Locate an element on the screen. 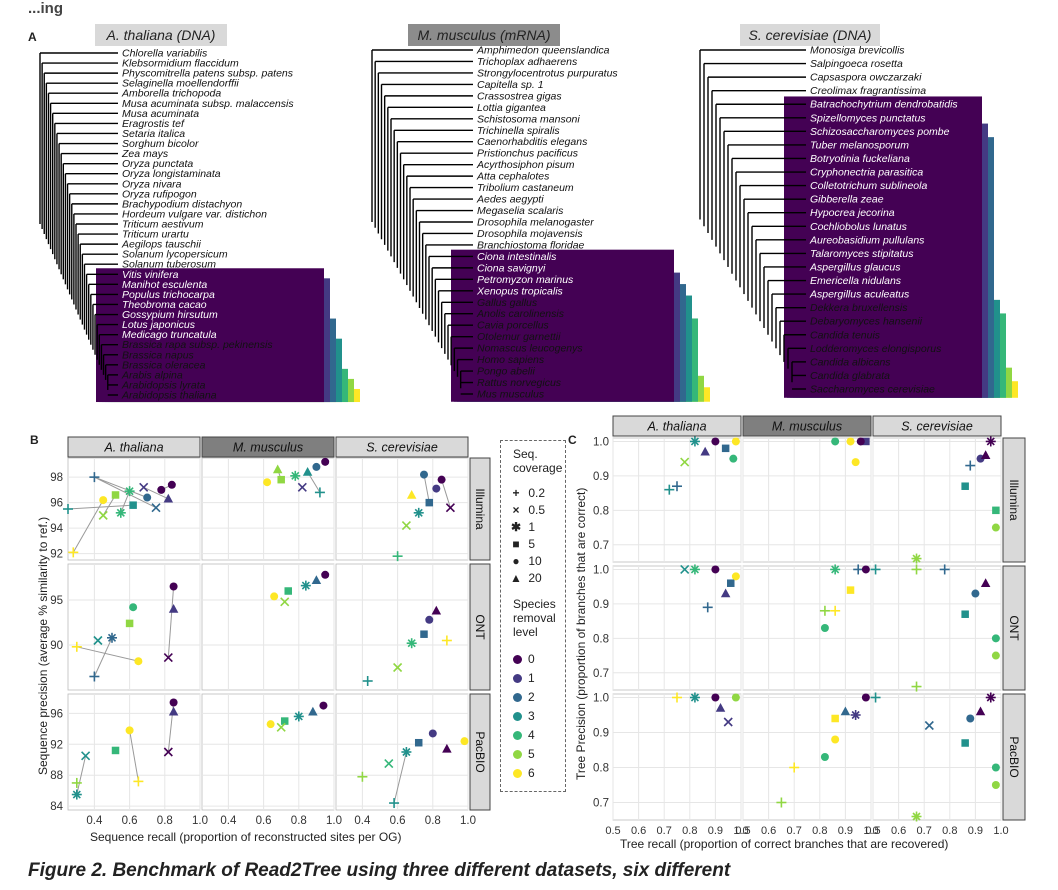 This screenshot has height=890, width=1058. species-label: Lodderomyces elongisporus is located at coordinates (876, 349).